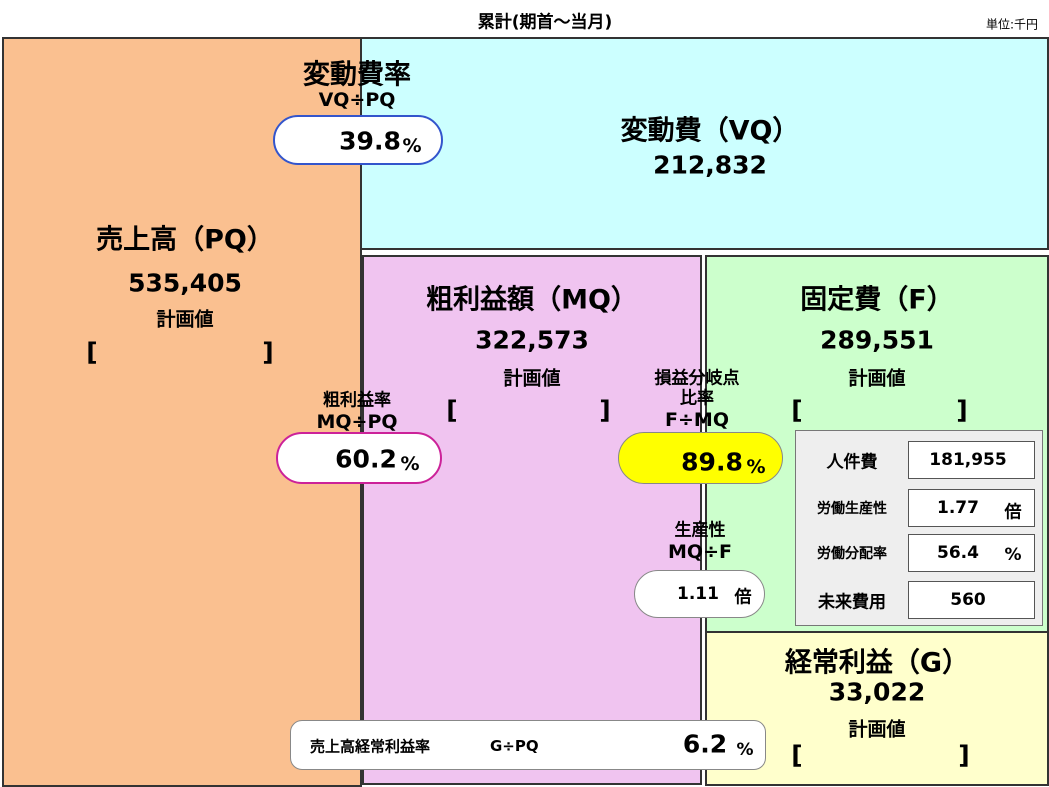  What do you see at coordinates (697, 420) in the screenshot?
I see `bep-formula: F÷MQ` at bounding box center [697, 420].